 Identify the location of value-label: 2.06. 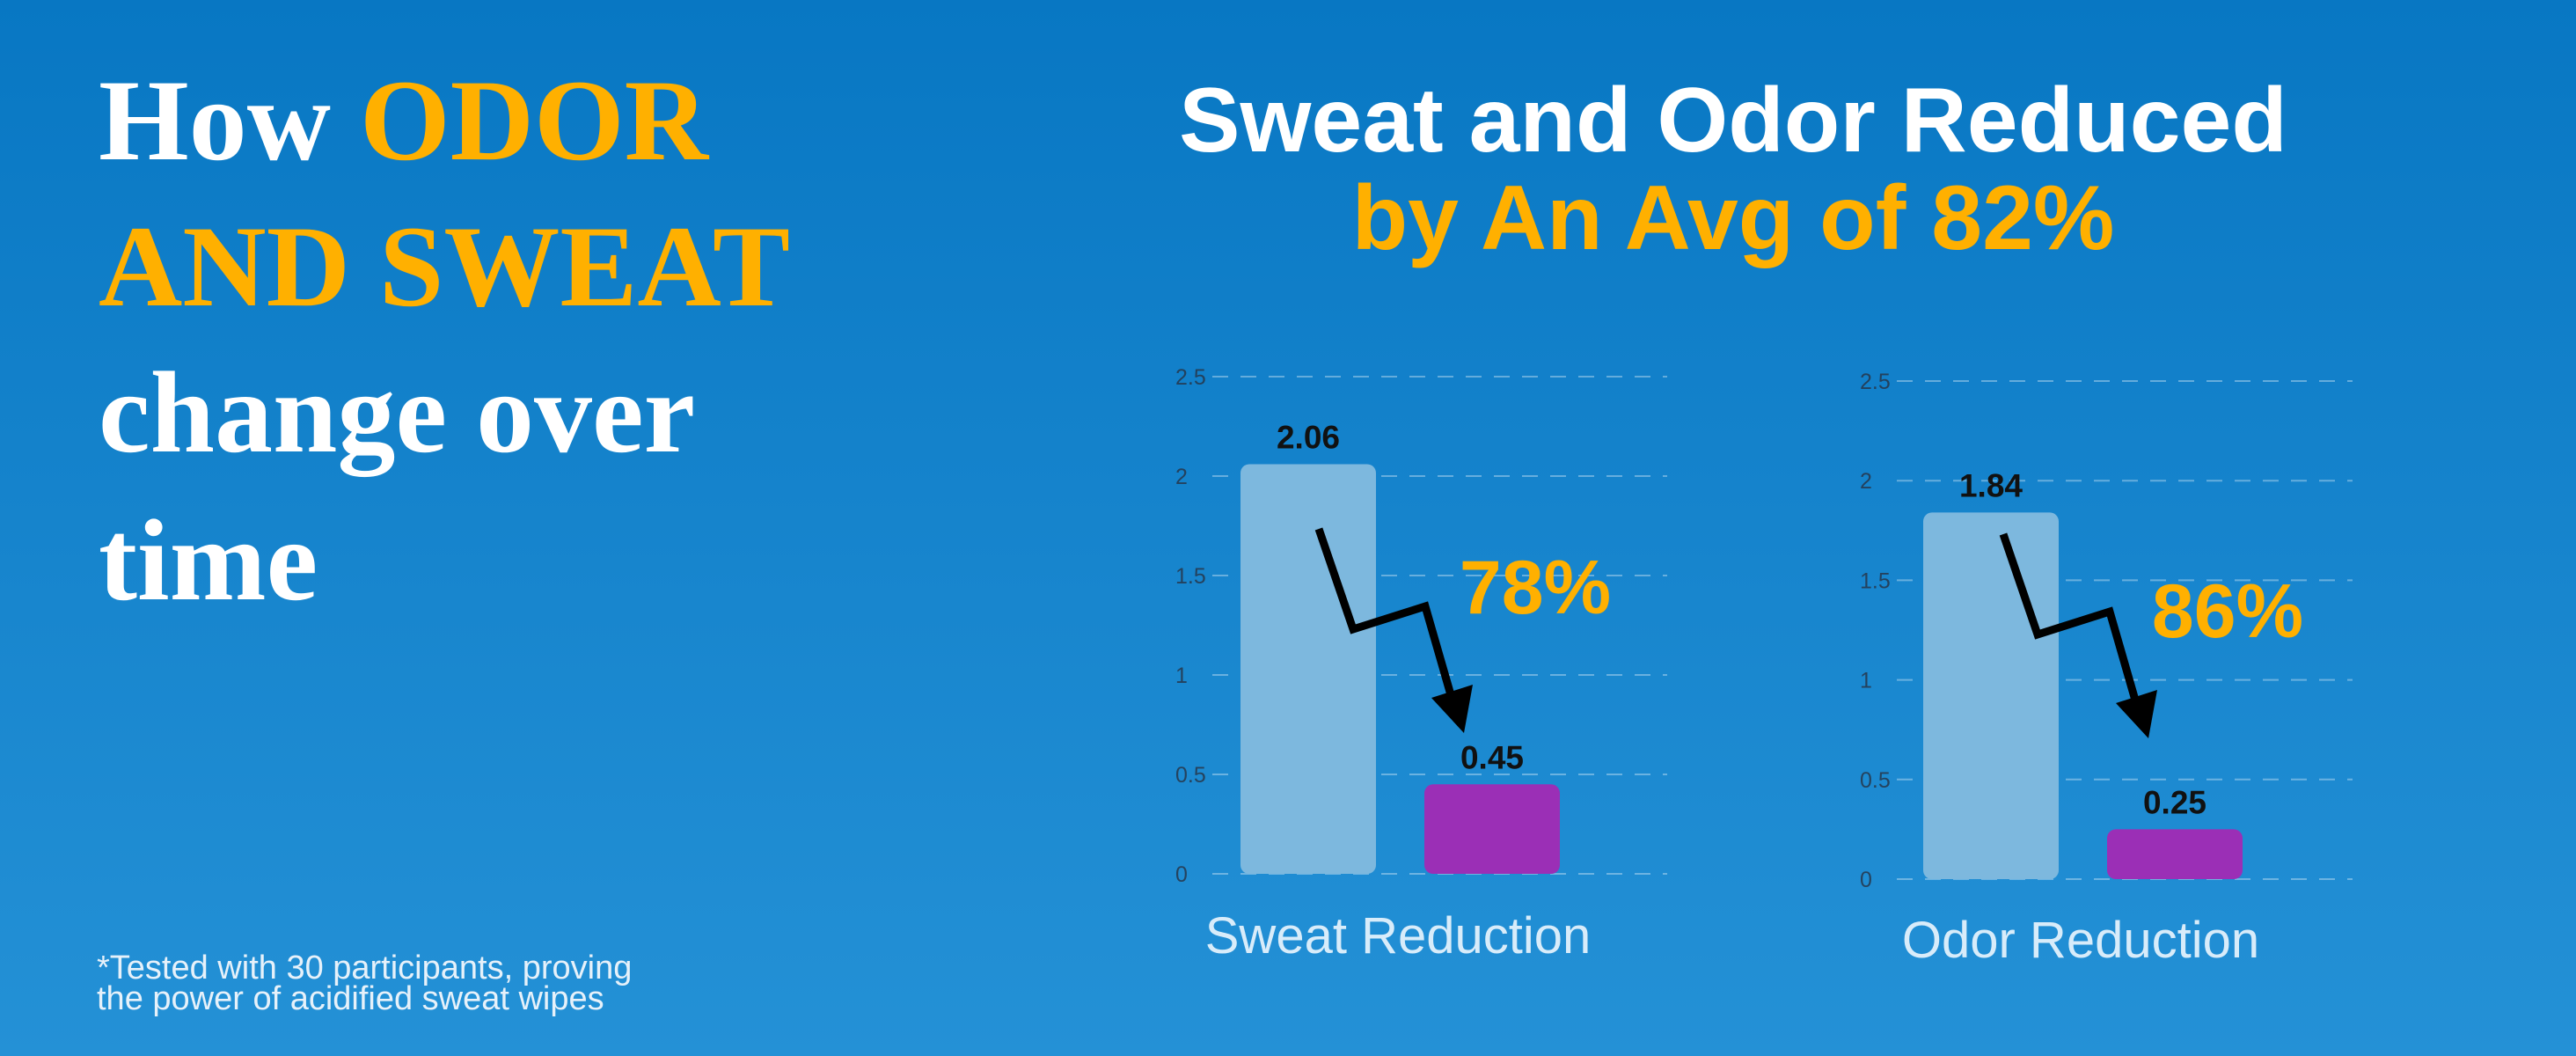
(1308, 437).